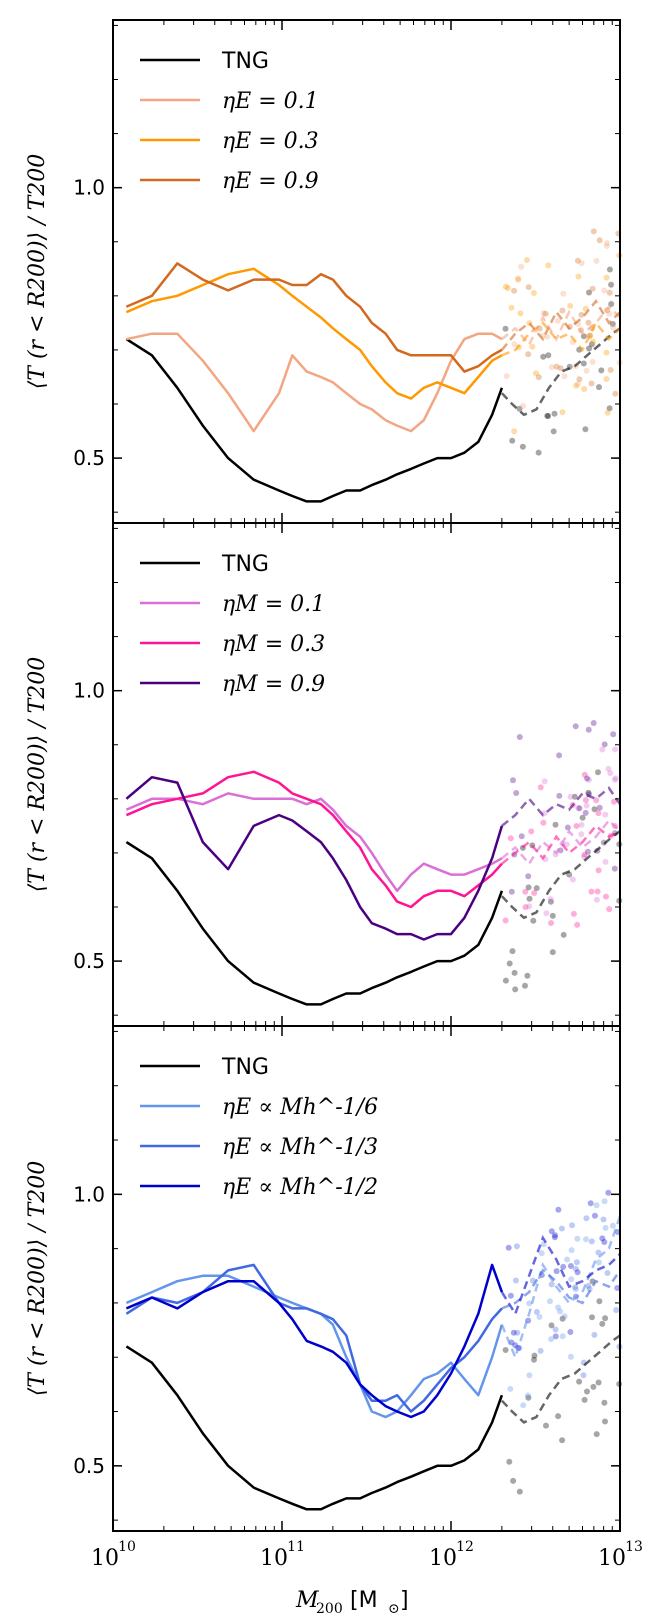  What do you see at coordinates (300, 1187) in the screenshot?
I see `legend-label: ηE ∝ Mh^-1/2` at bounding box center [300, 1187].